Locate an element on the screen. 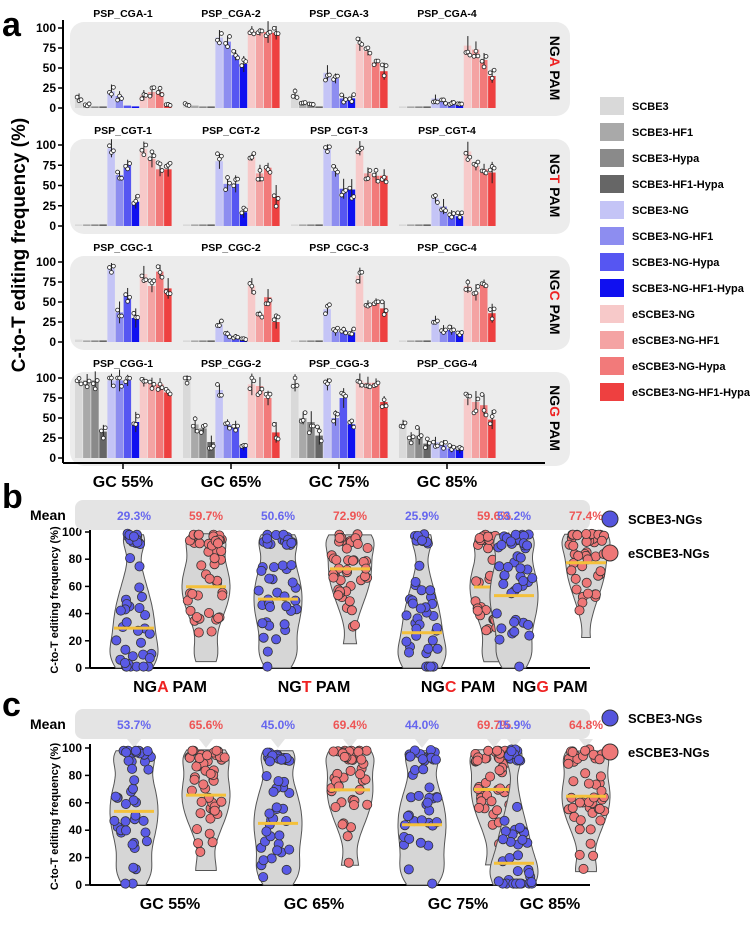  x-tick-label: NGG PAM is located at coordinates (549, 687).